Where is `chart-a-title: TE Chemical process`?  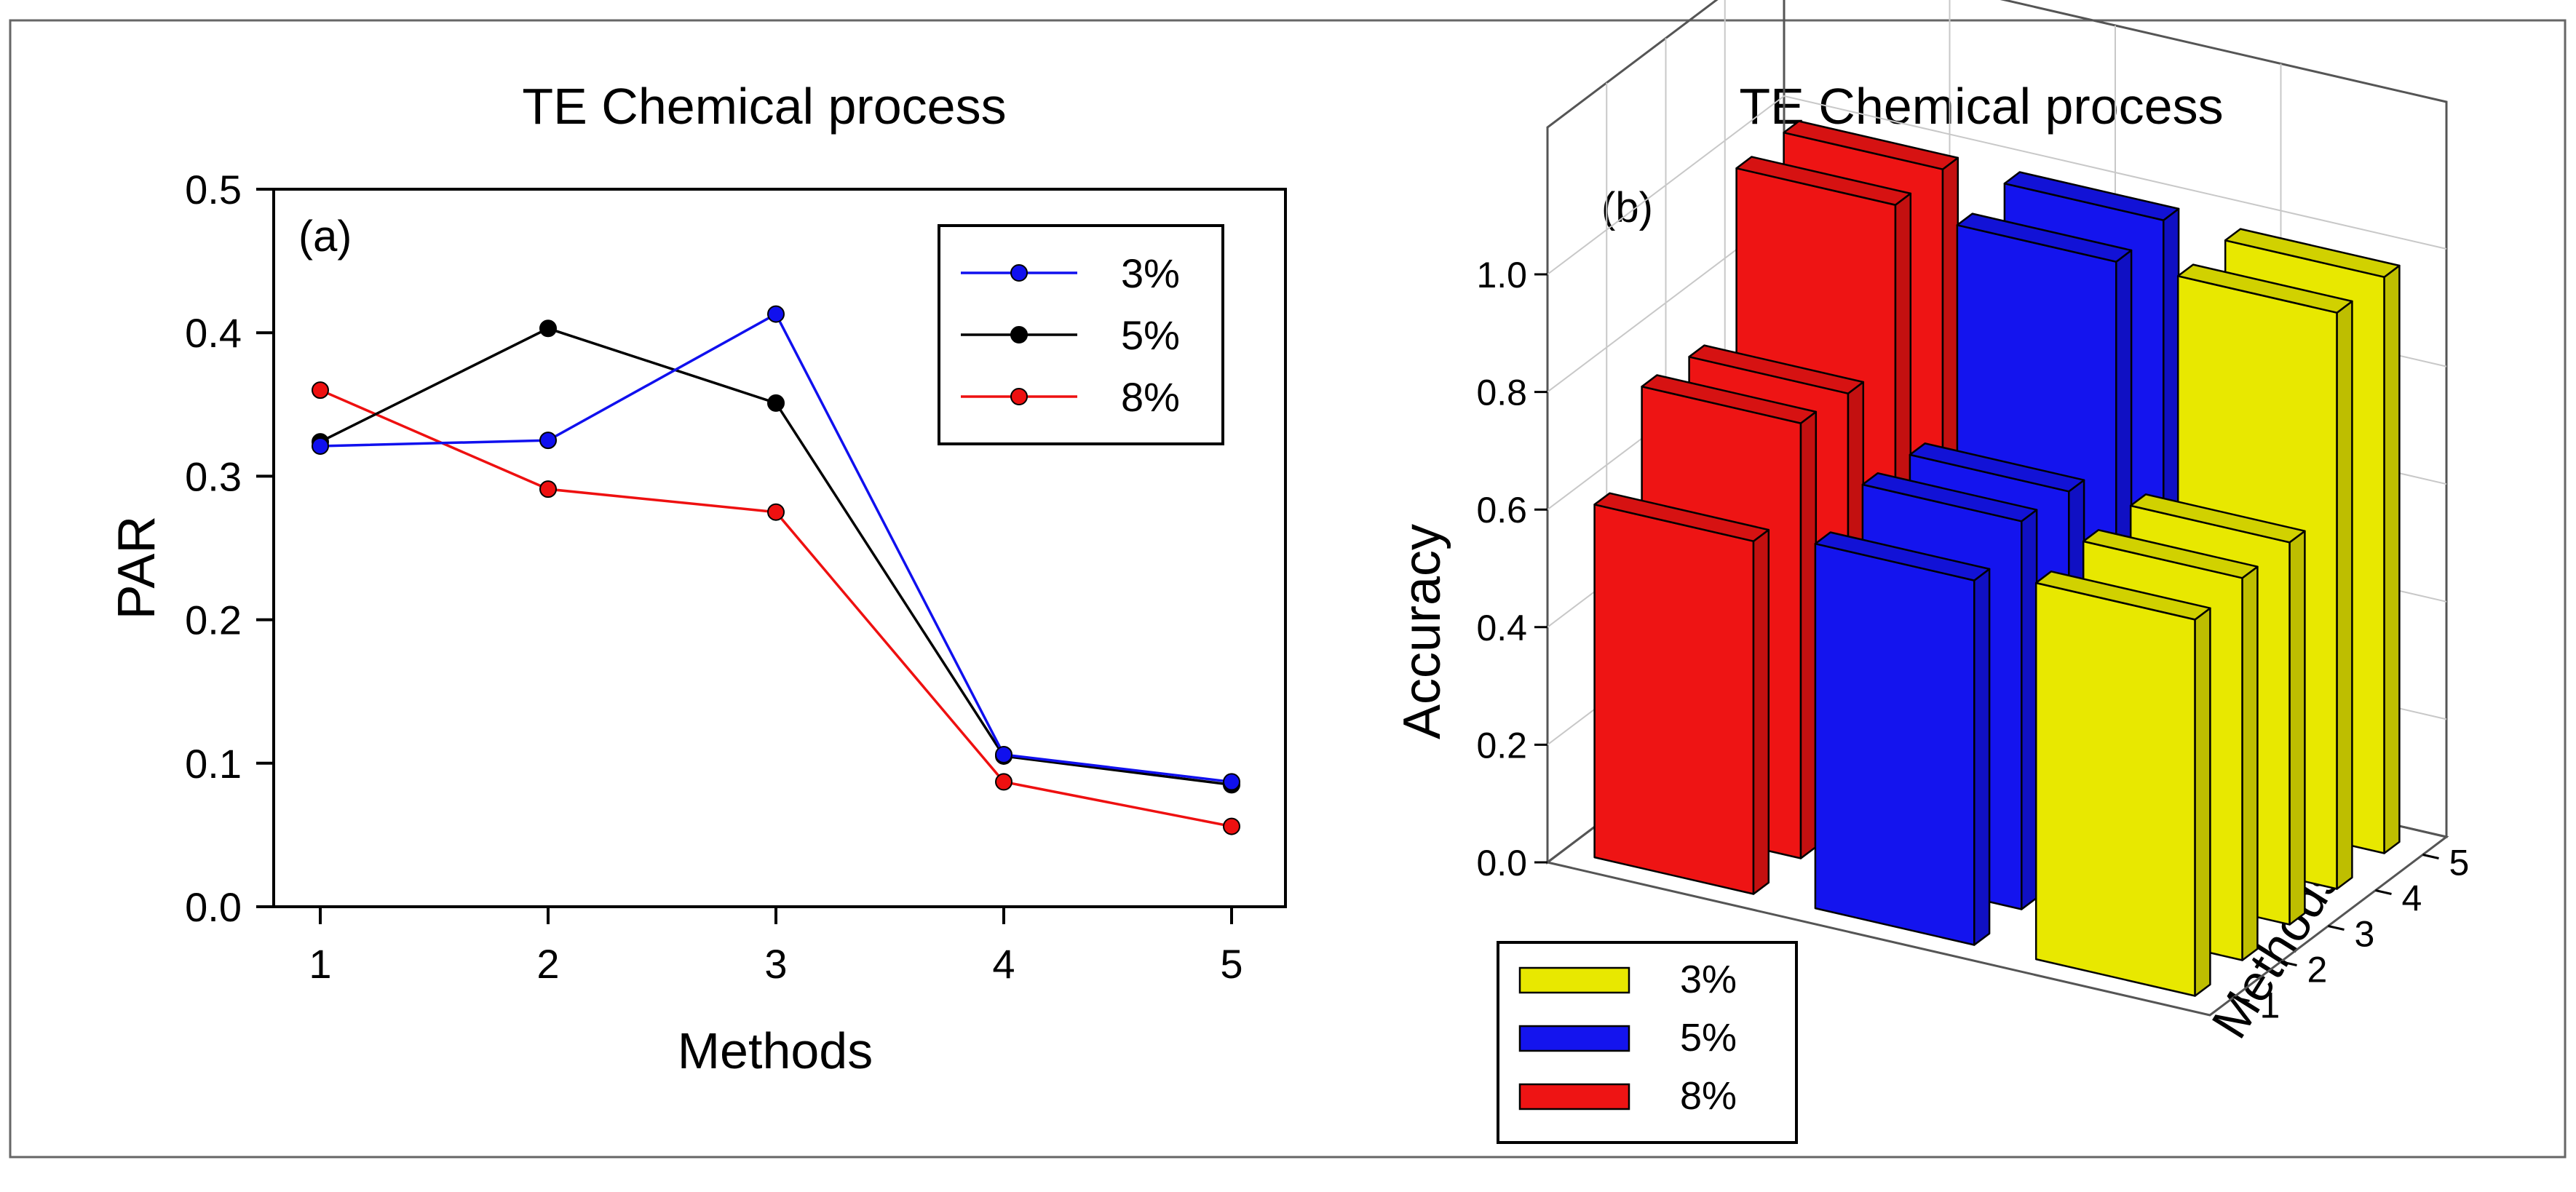
chart-a-title: TE Chemical process is located at coordinates (764, 107).